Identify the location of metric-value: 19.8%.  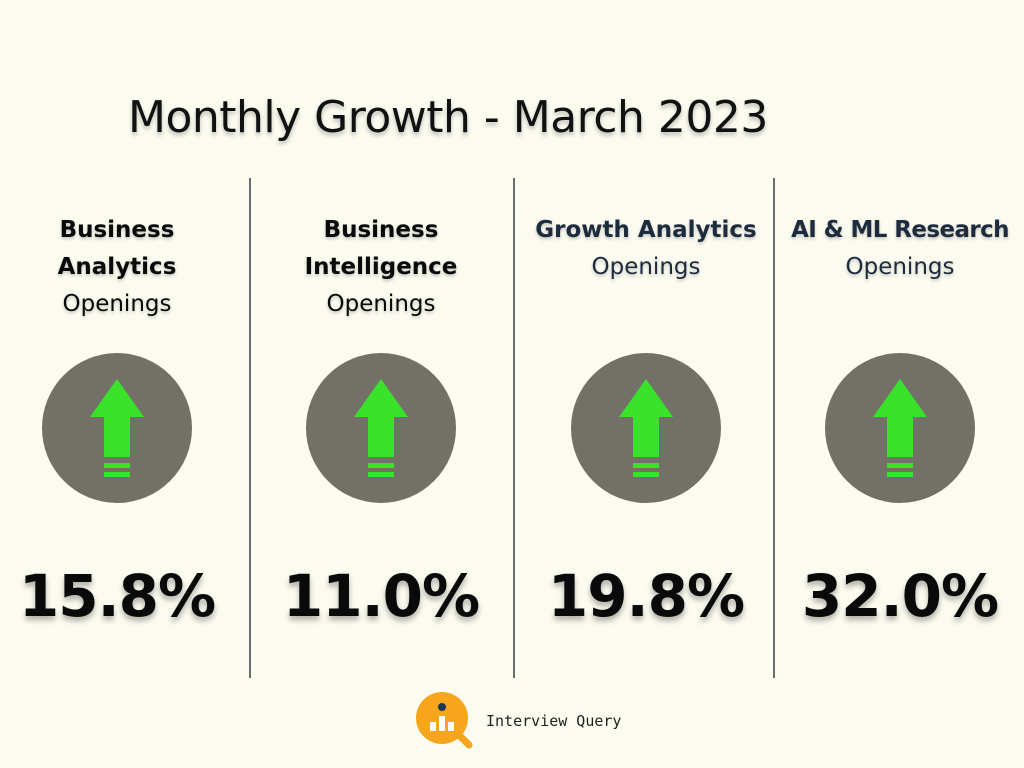
(646, 596).